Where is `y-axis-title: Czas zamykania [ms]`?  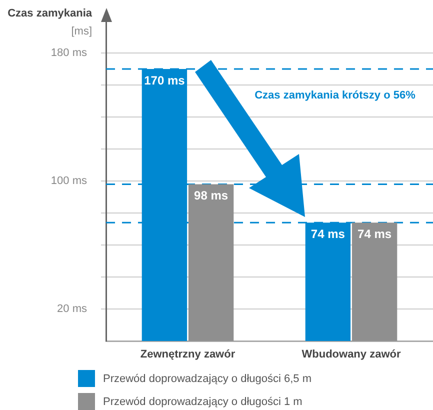
y-axis-title: Czas zamykania [ms] is located at coordinates (50, 23).